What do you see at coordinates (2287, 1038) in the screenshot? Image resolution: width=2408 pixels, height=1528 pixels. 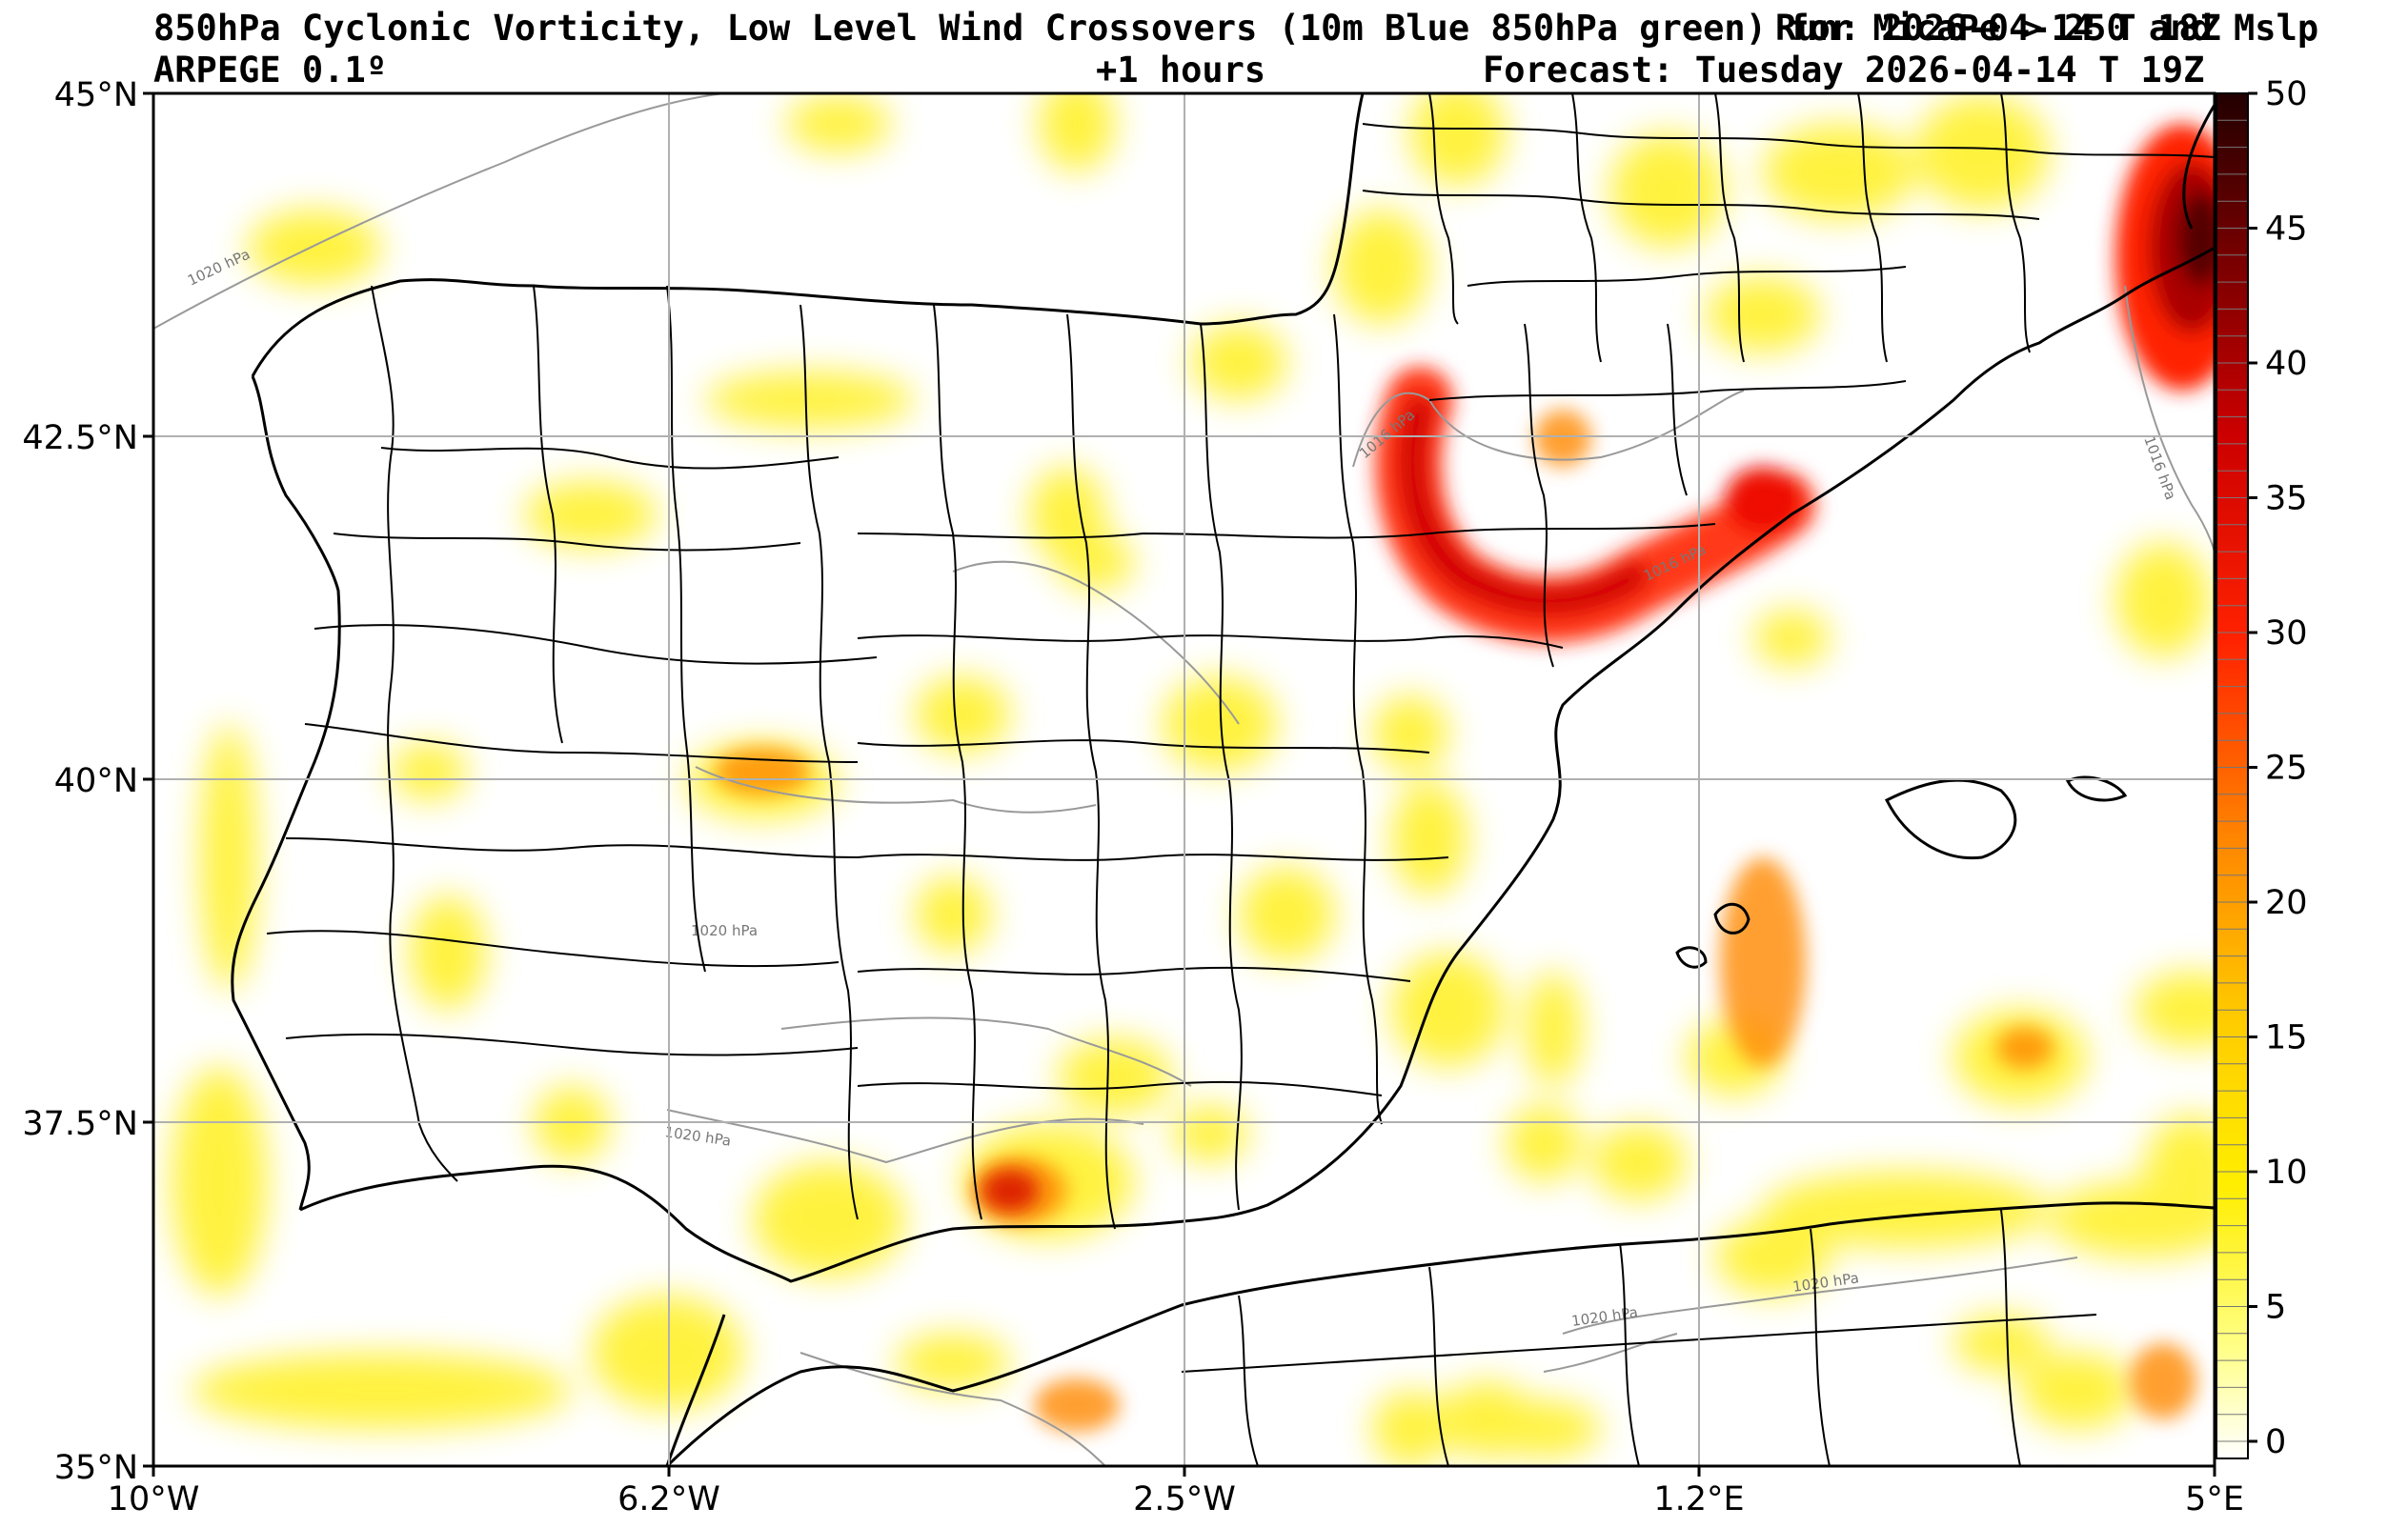 I see `colorbar-tick-label: 15` at bounding box center [2287, 1038].